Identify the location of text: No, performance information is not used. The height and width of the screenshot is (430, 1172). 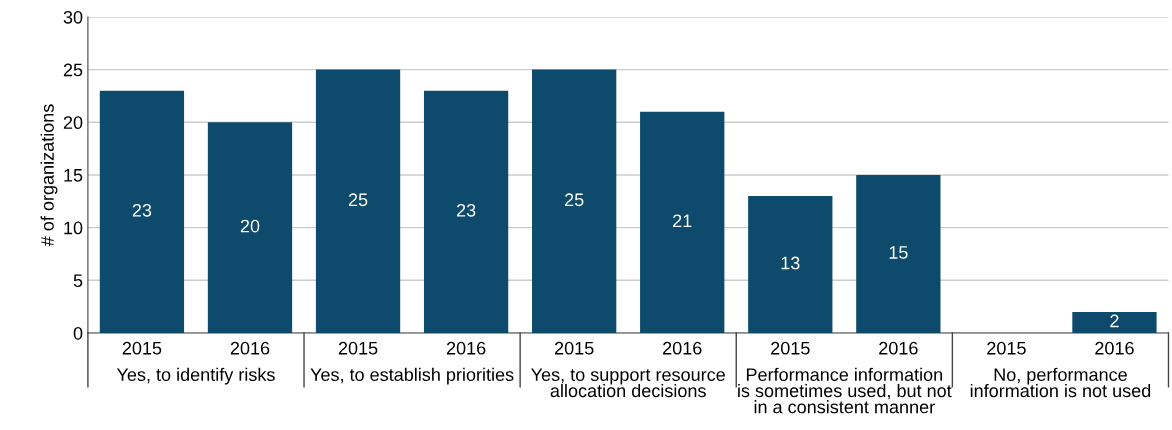
(1060, 382).